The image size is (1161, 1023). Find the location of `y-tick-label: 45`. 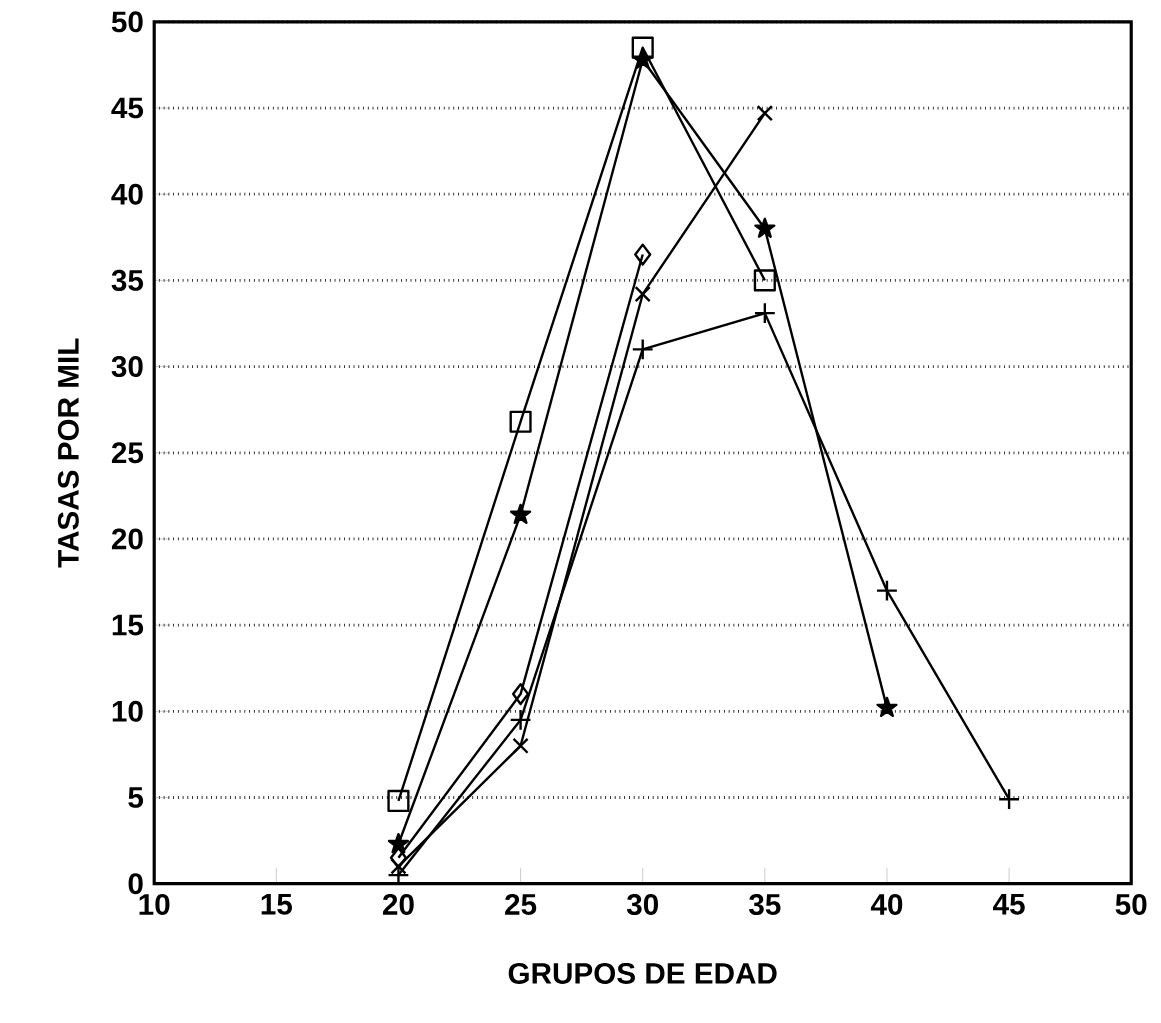

y-tick-label: 45 is located at coordinates (127, 108).